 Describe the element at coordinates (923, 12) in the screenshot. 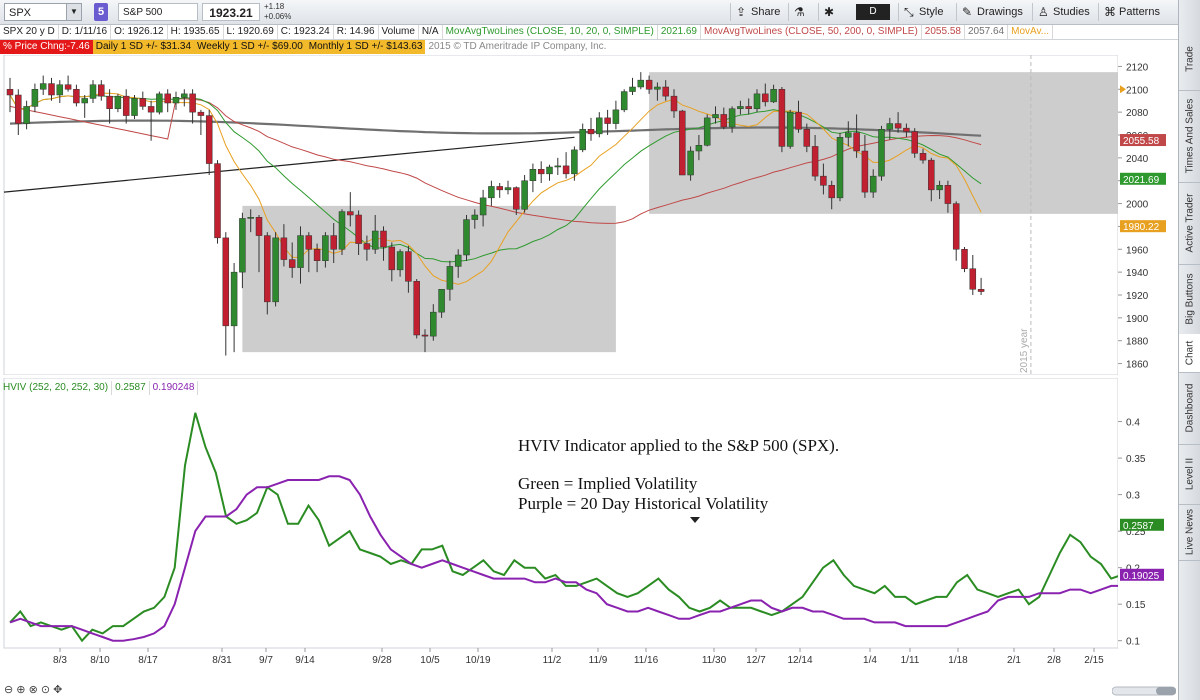

I see `style-button: ⤡ Style` at that location.